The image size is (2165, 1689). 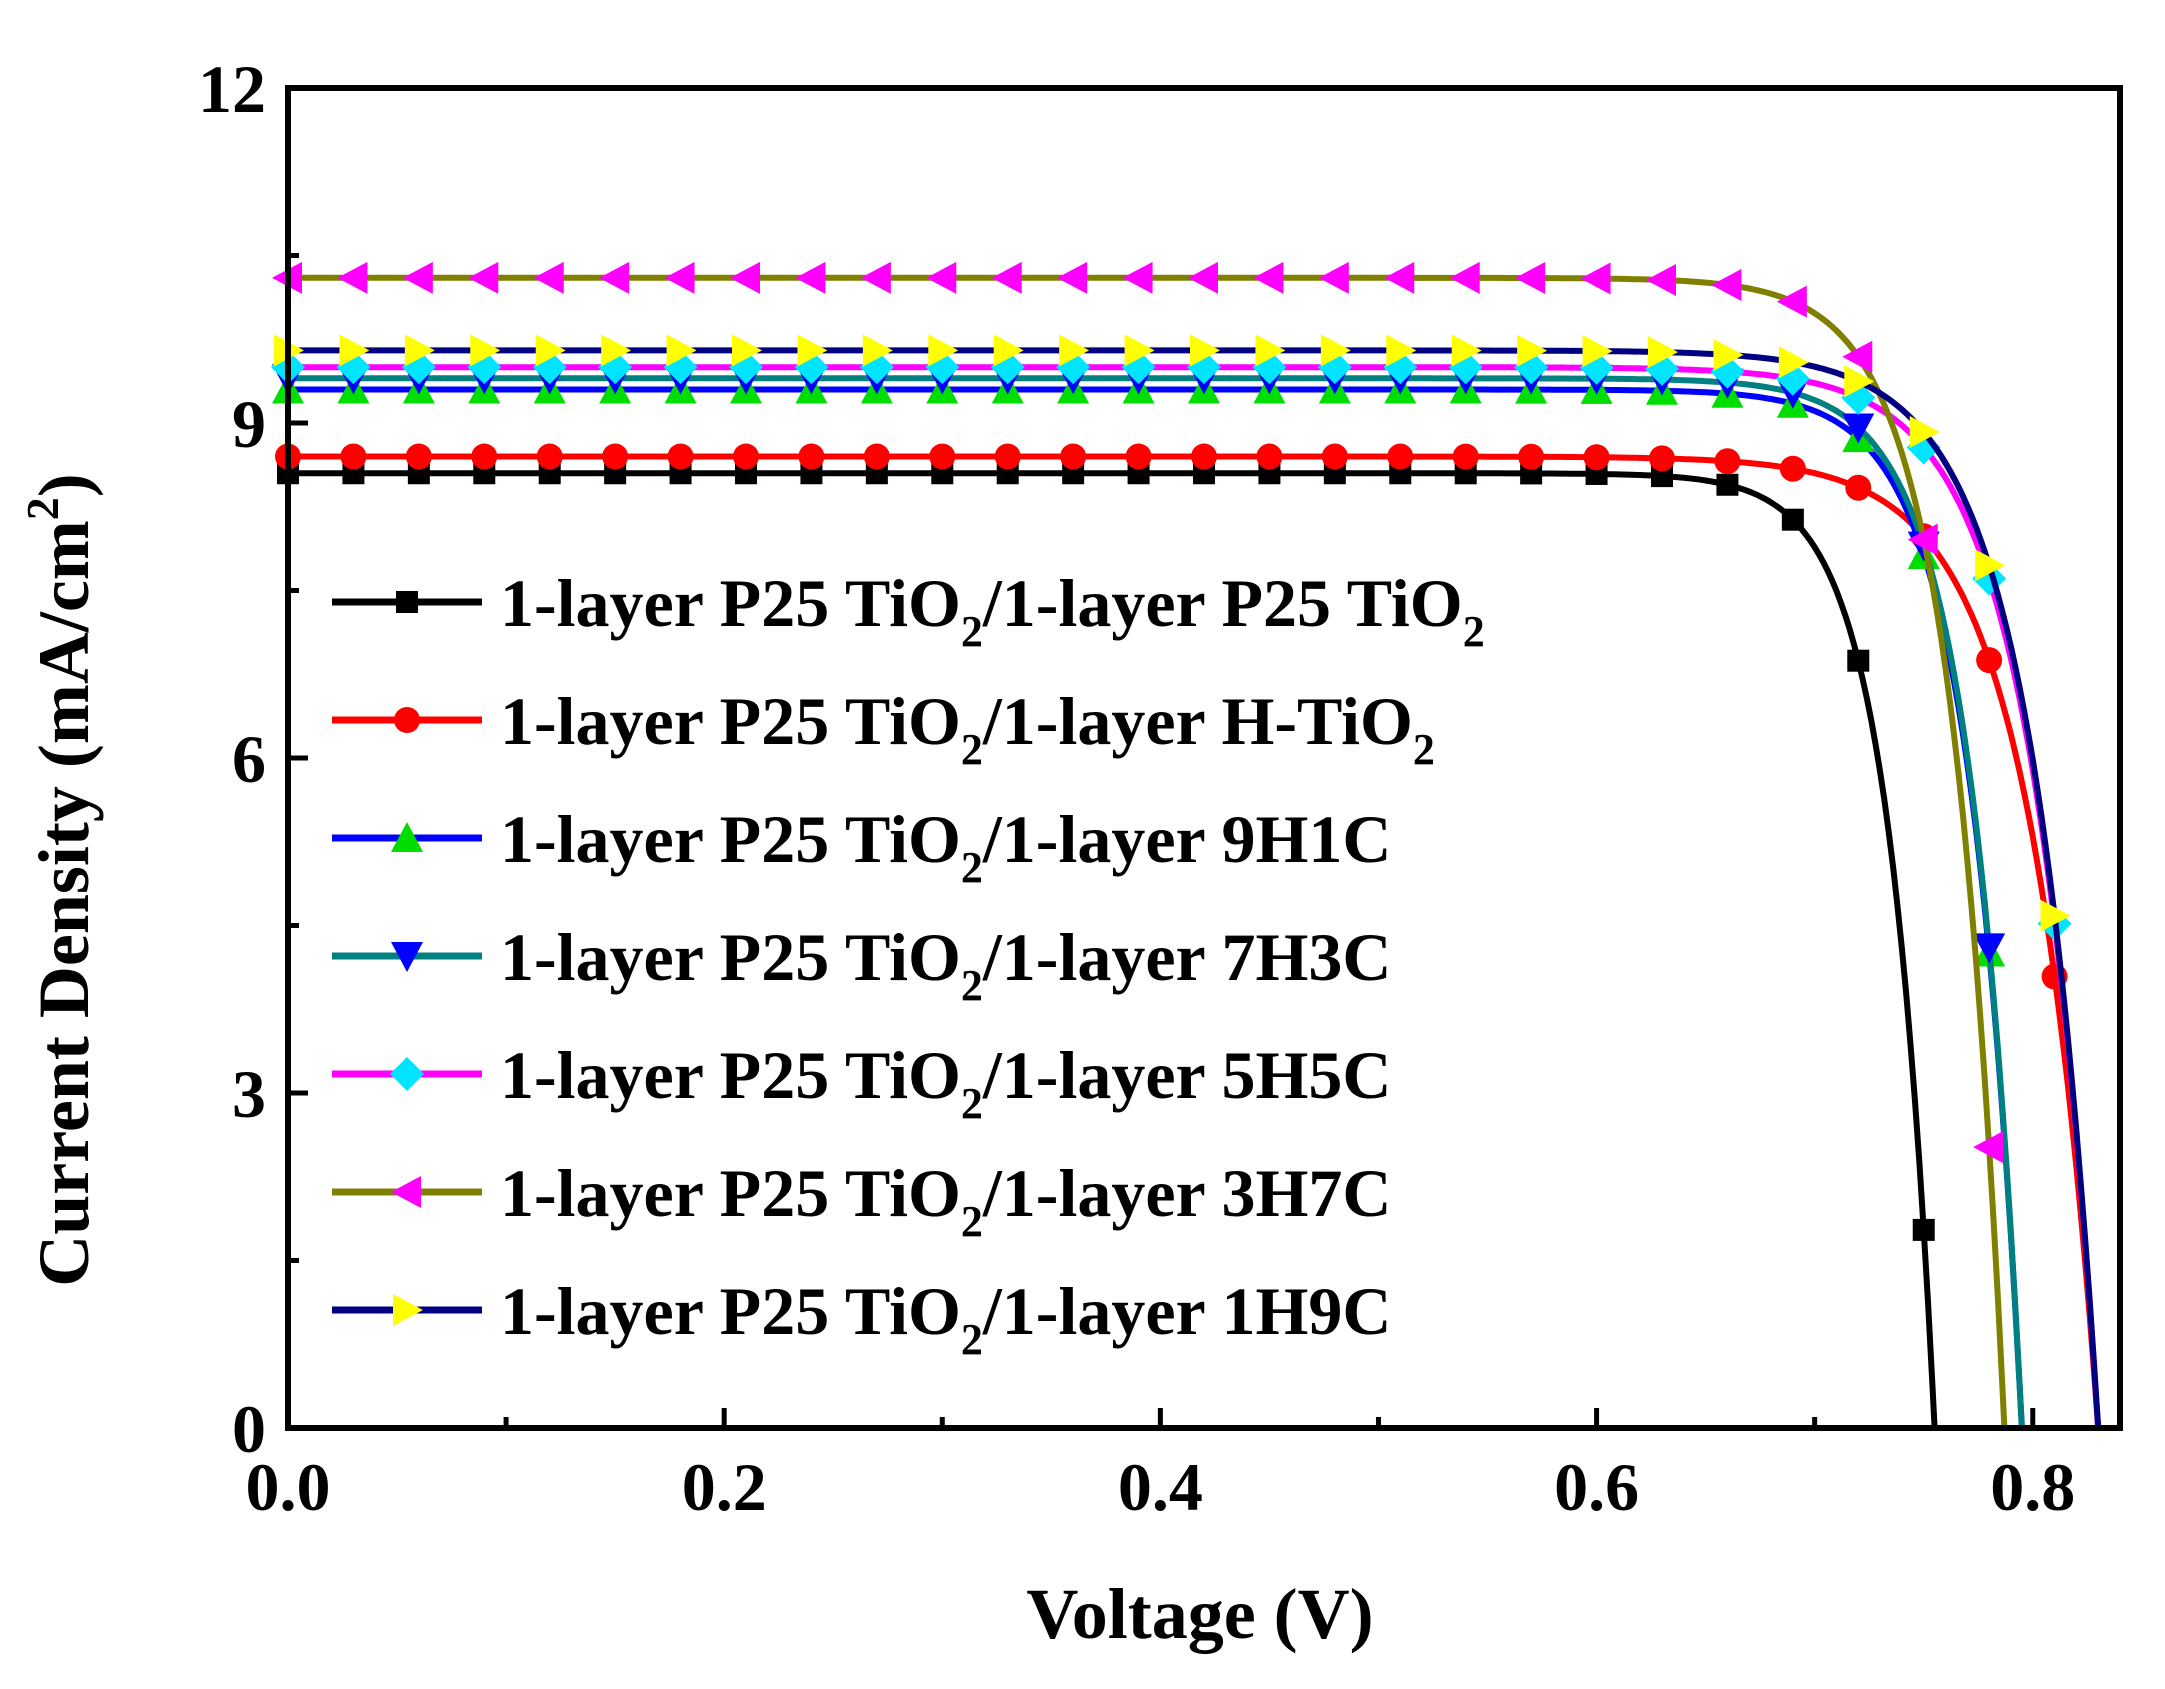 I want to click on legend-label: 1-layer P25 TiO2/1-layer 3H7C, so click(x=945, y=1200).